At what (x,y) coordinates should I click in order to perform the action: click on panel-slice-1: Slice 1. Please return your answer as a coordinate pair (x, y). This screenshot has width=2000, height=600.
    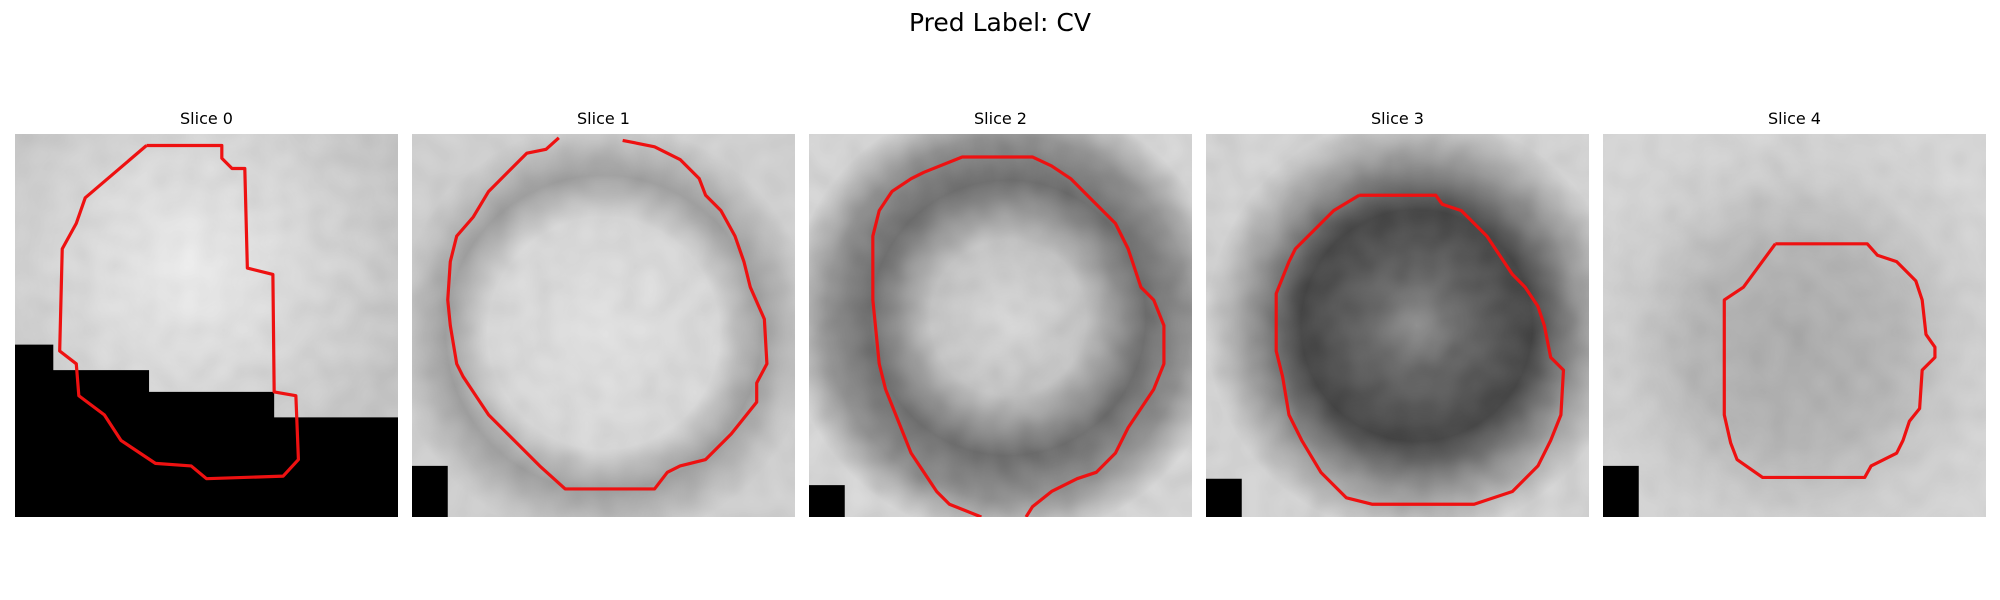
    Looking at the image, I should click on (603, 119).